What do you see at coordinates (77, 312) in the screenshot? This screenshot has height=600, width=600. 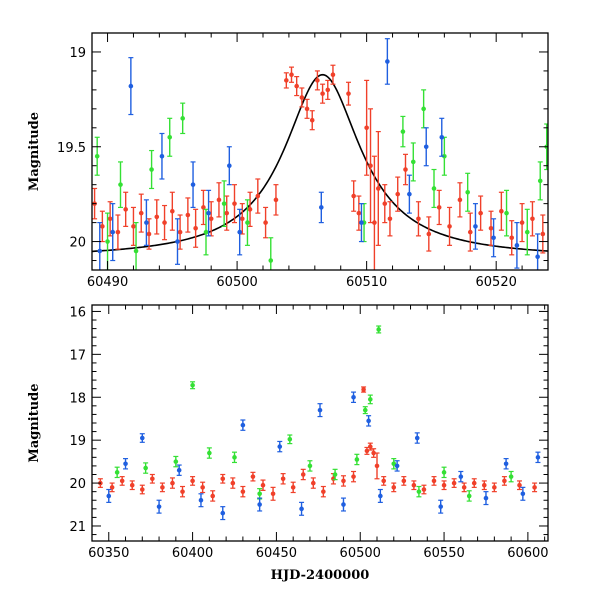 I see `y-tick-label: 16` at bounding box center [77, 312].